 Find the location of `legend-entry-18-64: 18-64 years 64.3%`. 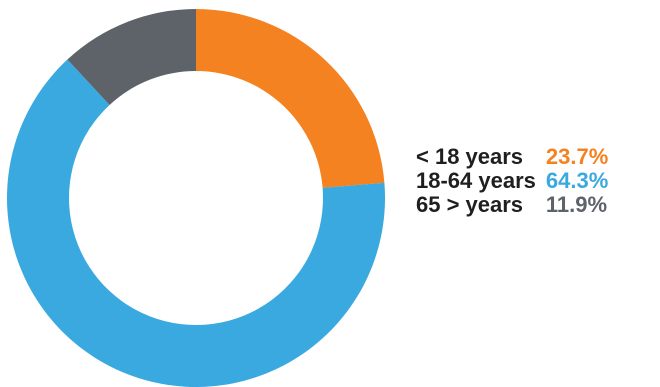

legend-entry-18-64: 18-64 years 64.3% is located at coordinates (512, 181).